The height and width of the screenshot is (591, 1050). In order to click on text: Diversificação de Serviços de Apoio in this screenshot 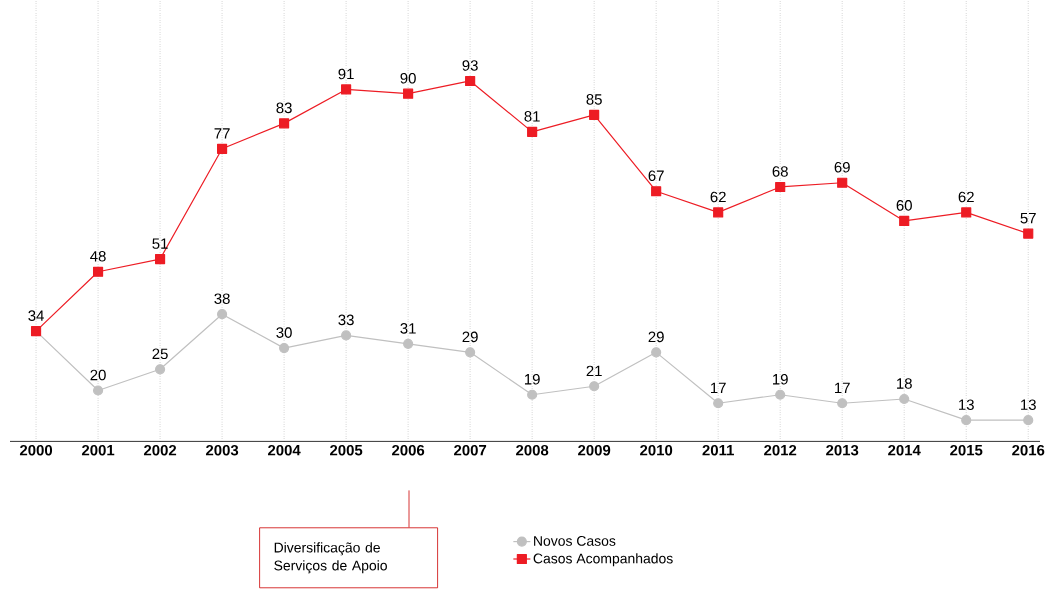, I will do `click(330, 558)`.